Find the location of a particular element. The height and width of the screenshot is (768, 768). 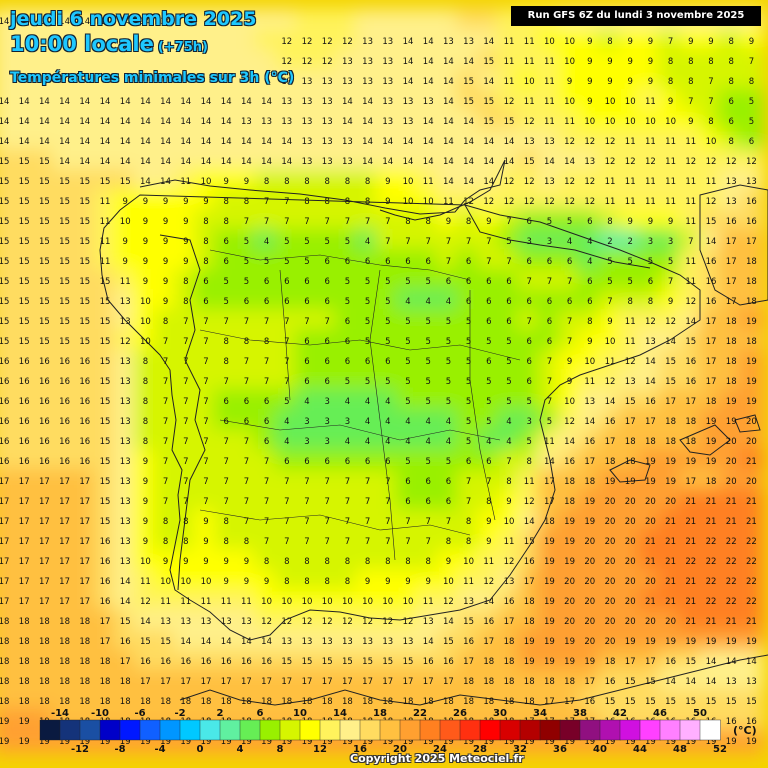

grid-value: 11 is located at coordinates (630, 142).